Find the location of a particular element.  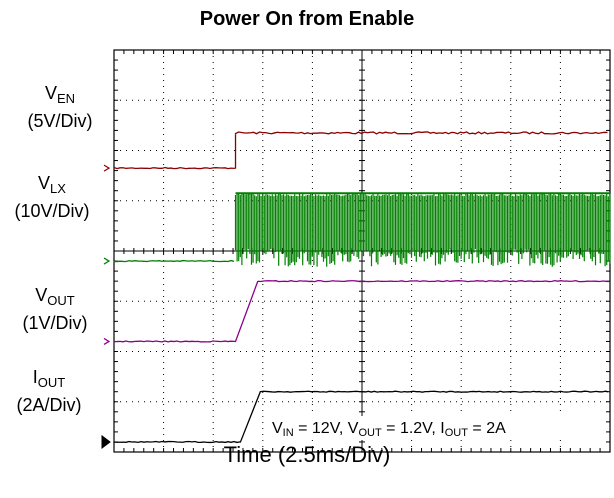

ground-marker-en is located at coordinates (107, 168).